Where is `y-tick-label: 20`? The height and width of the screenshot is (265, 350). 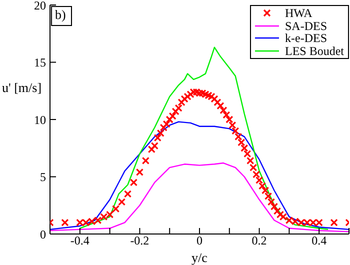
y-tick-label: 20 is located at coordinates (40, 6).